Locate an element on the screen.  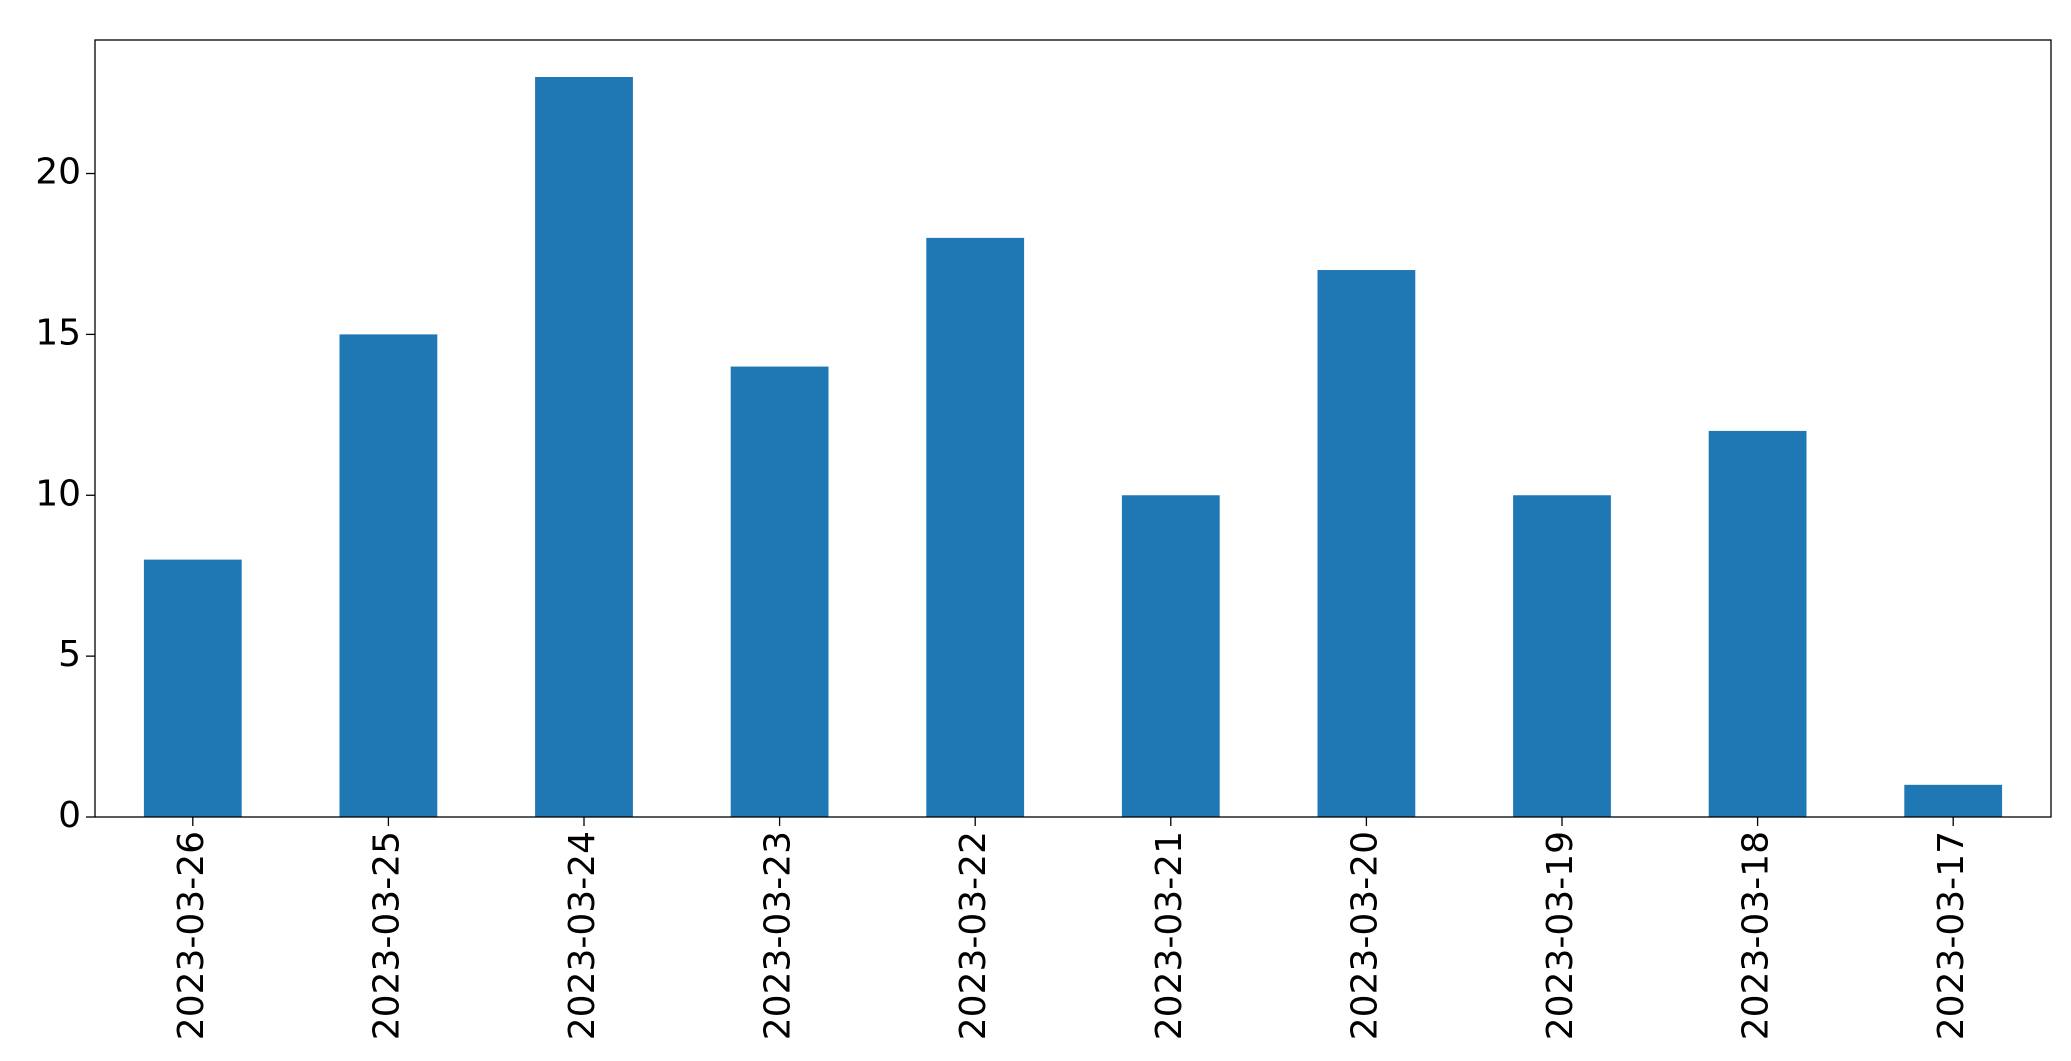
y-tick-label: 0 is located at coordinates (69, 815).